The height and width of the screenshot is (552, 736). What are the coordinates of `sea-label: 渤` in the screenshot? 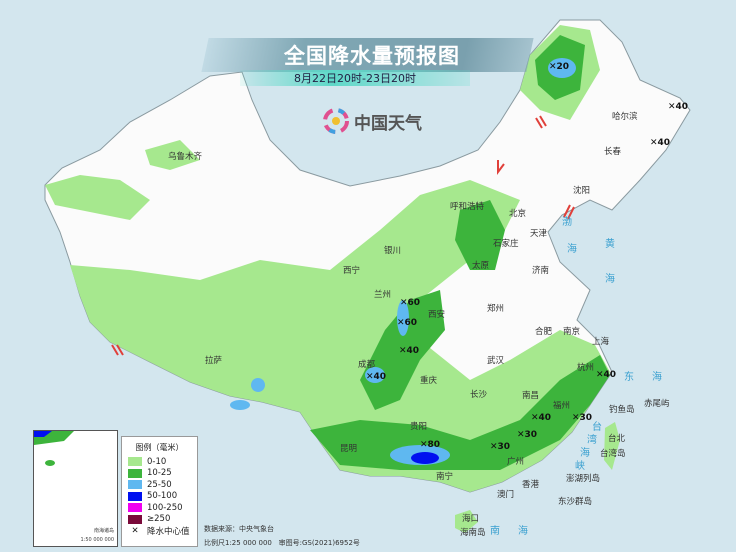 It's located at (567, 222).